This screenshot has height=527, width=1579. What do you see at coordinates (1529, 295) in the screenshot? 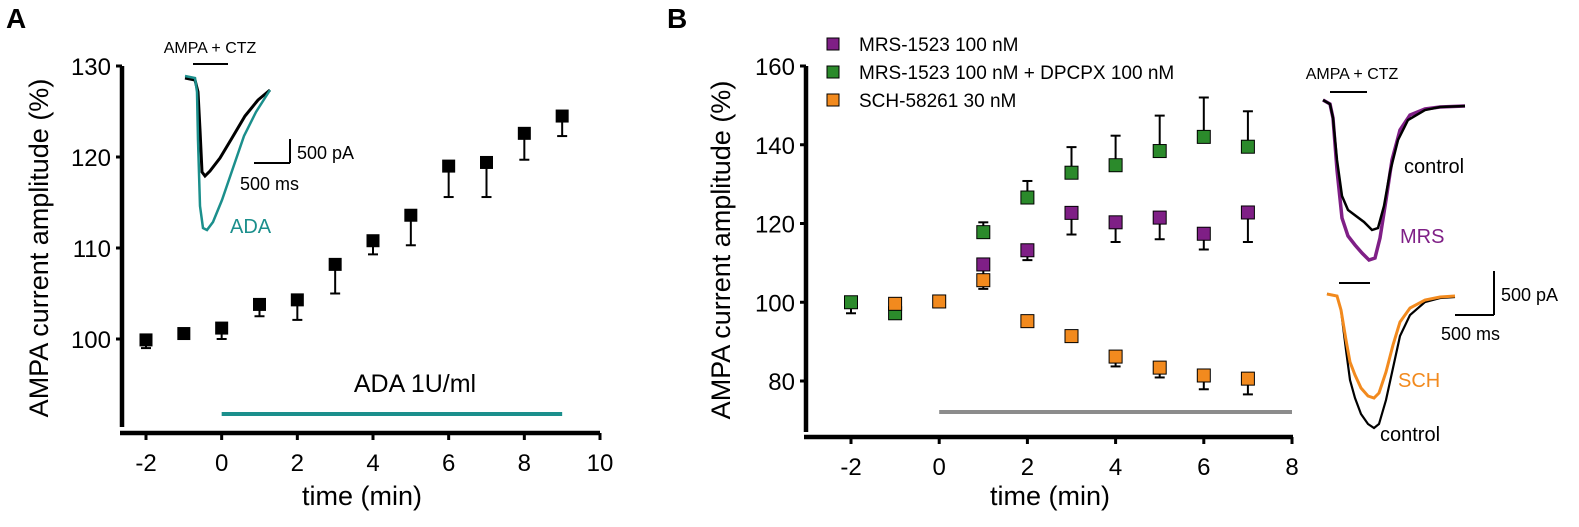
I see `panel-b-scale-current-label: 500 pA` at bounding box center [1529, 295].